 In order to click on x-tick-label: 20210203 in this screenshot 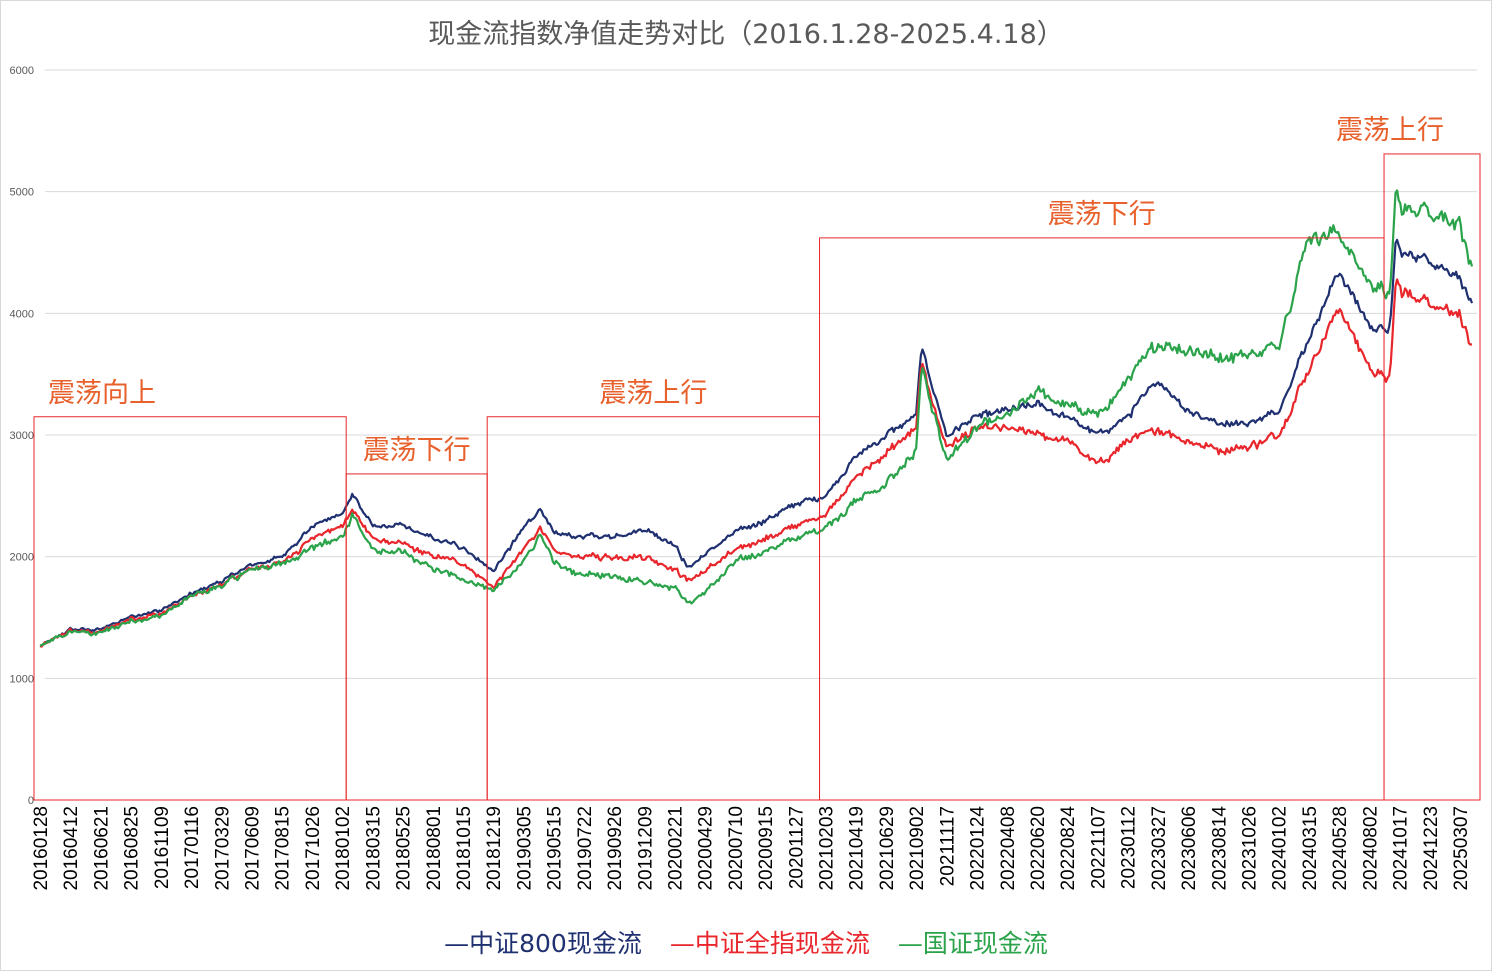, I will do `click(827, 848)`.